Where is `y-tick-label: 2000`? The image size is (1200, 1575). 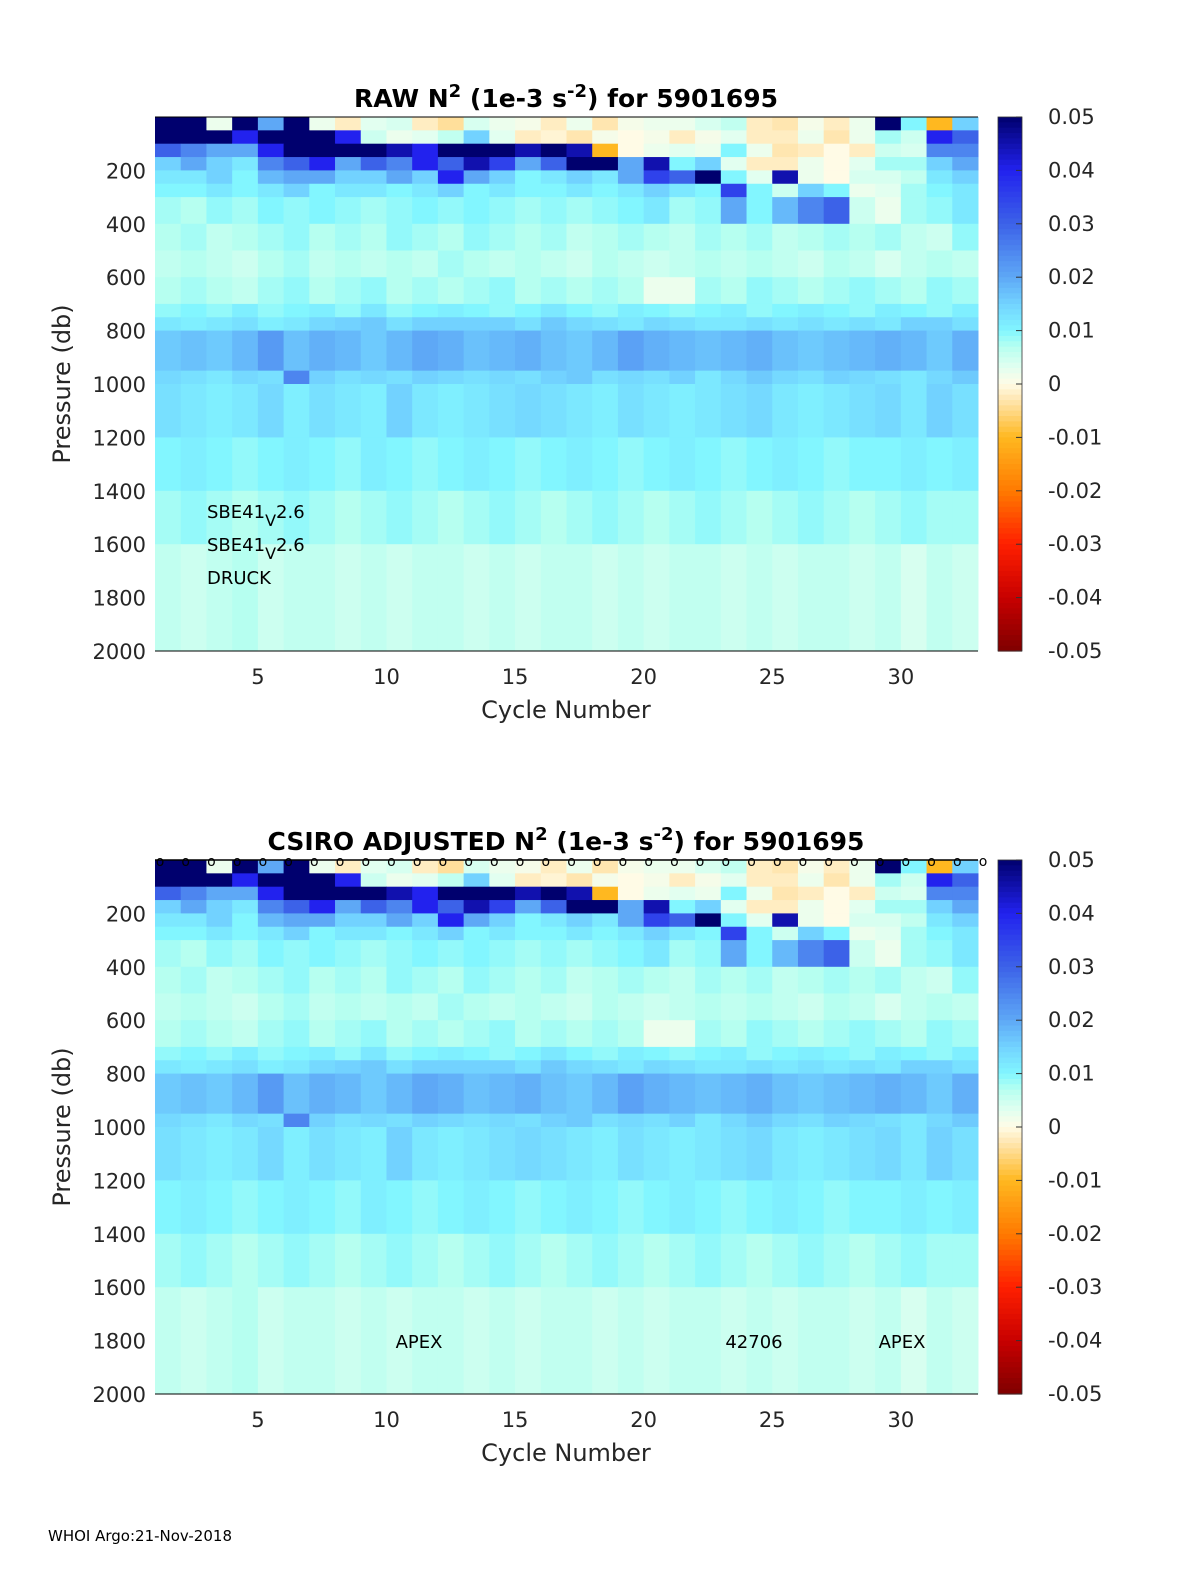
y-tick-label: 2000 is located at coordinates (119, 652).